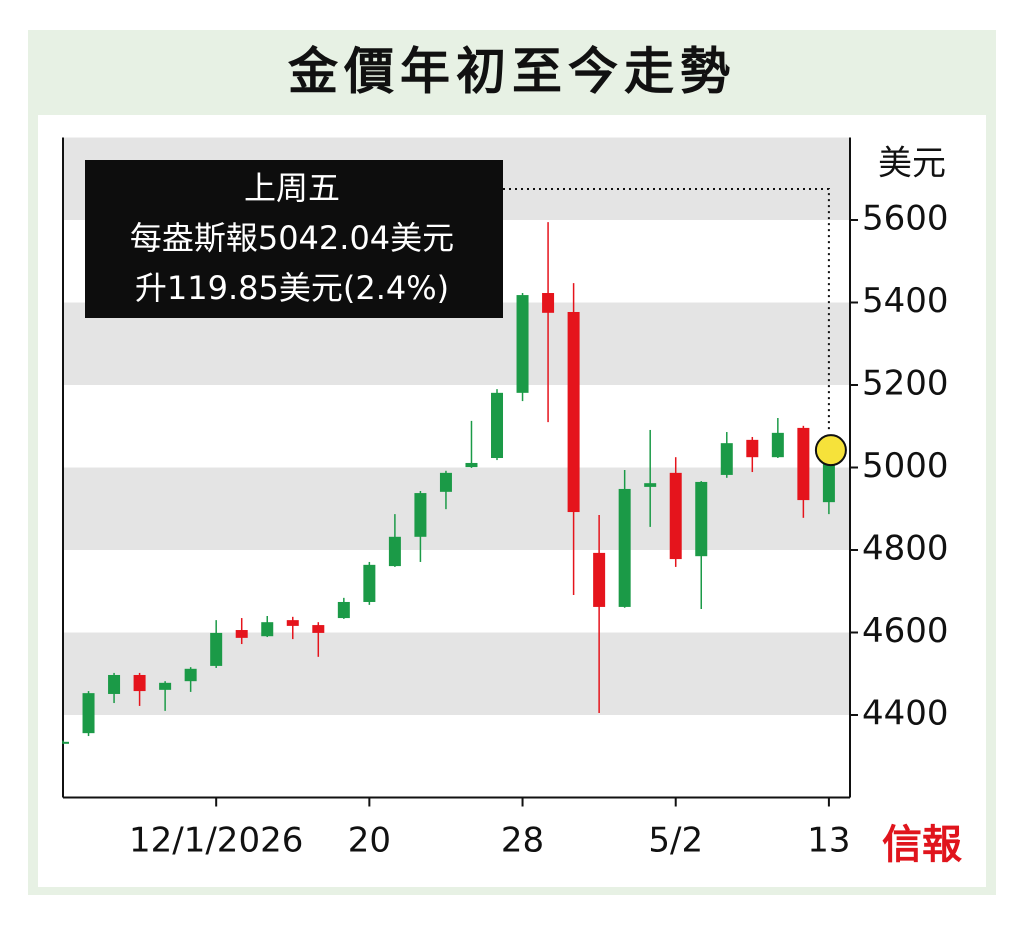 The image size is (1024, 931). Describe the element at coordinates (828, 841) in the screenshot. I see `x-tick-label: 13` at that location.